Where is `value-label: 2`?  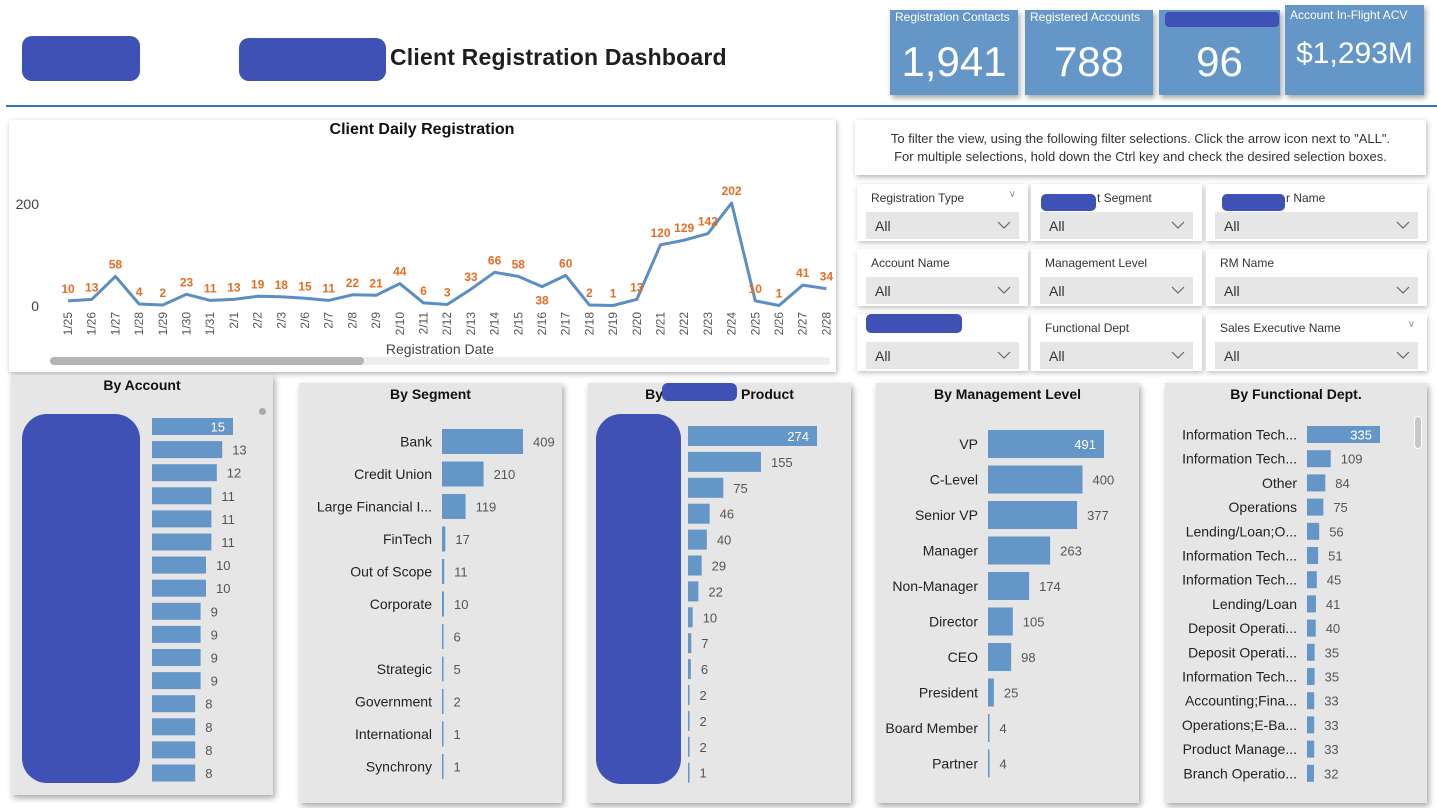 value-label: 2 is located at coordinates (703, 695).